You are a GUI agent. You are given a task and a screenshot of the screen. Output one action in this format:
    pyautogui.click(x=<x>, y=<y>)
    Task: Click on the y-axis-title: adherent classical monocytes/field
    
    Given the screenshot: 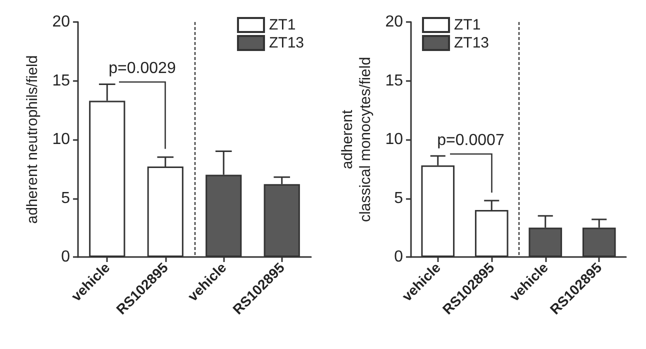 What is the action you would take?
    pyautogui.click(x=356, y=139)
    